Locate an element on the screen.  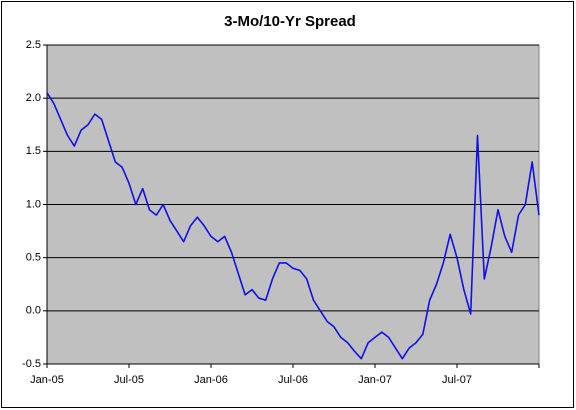
x-tick-label: Jan-05 is located at coordinates (47, 380).